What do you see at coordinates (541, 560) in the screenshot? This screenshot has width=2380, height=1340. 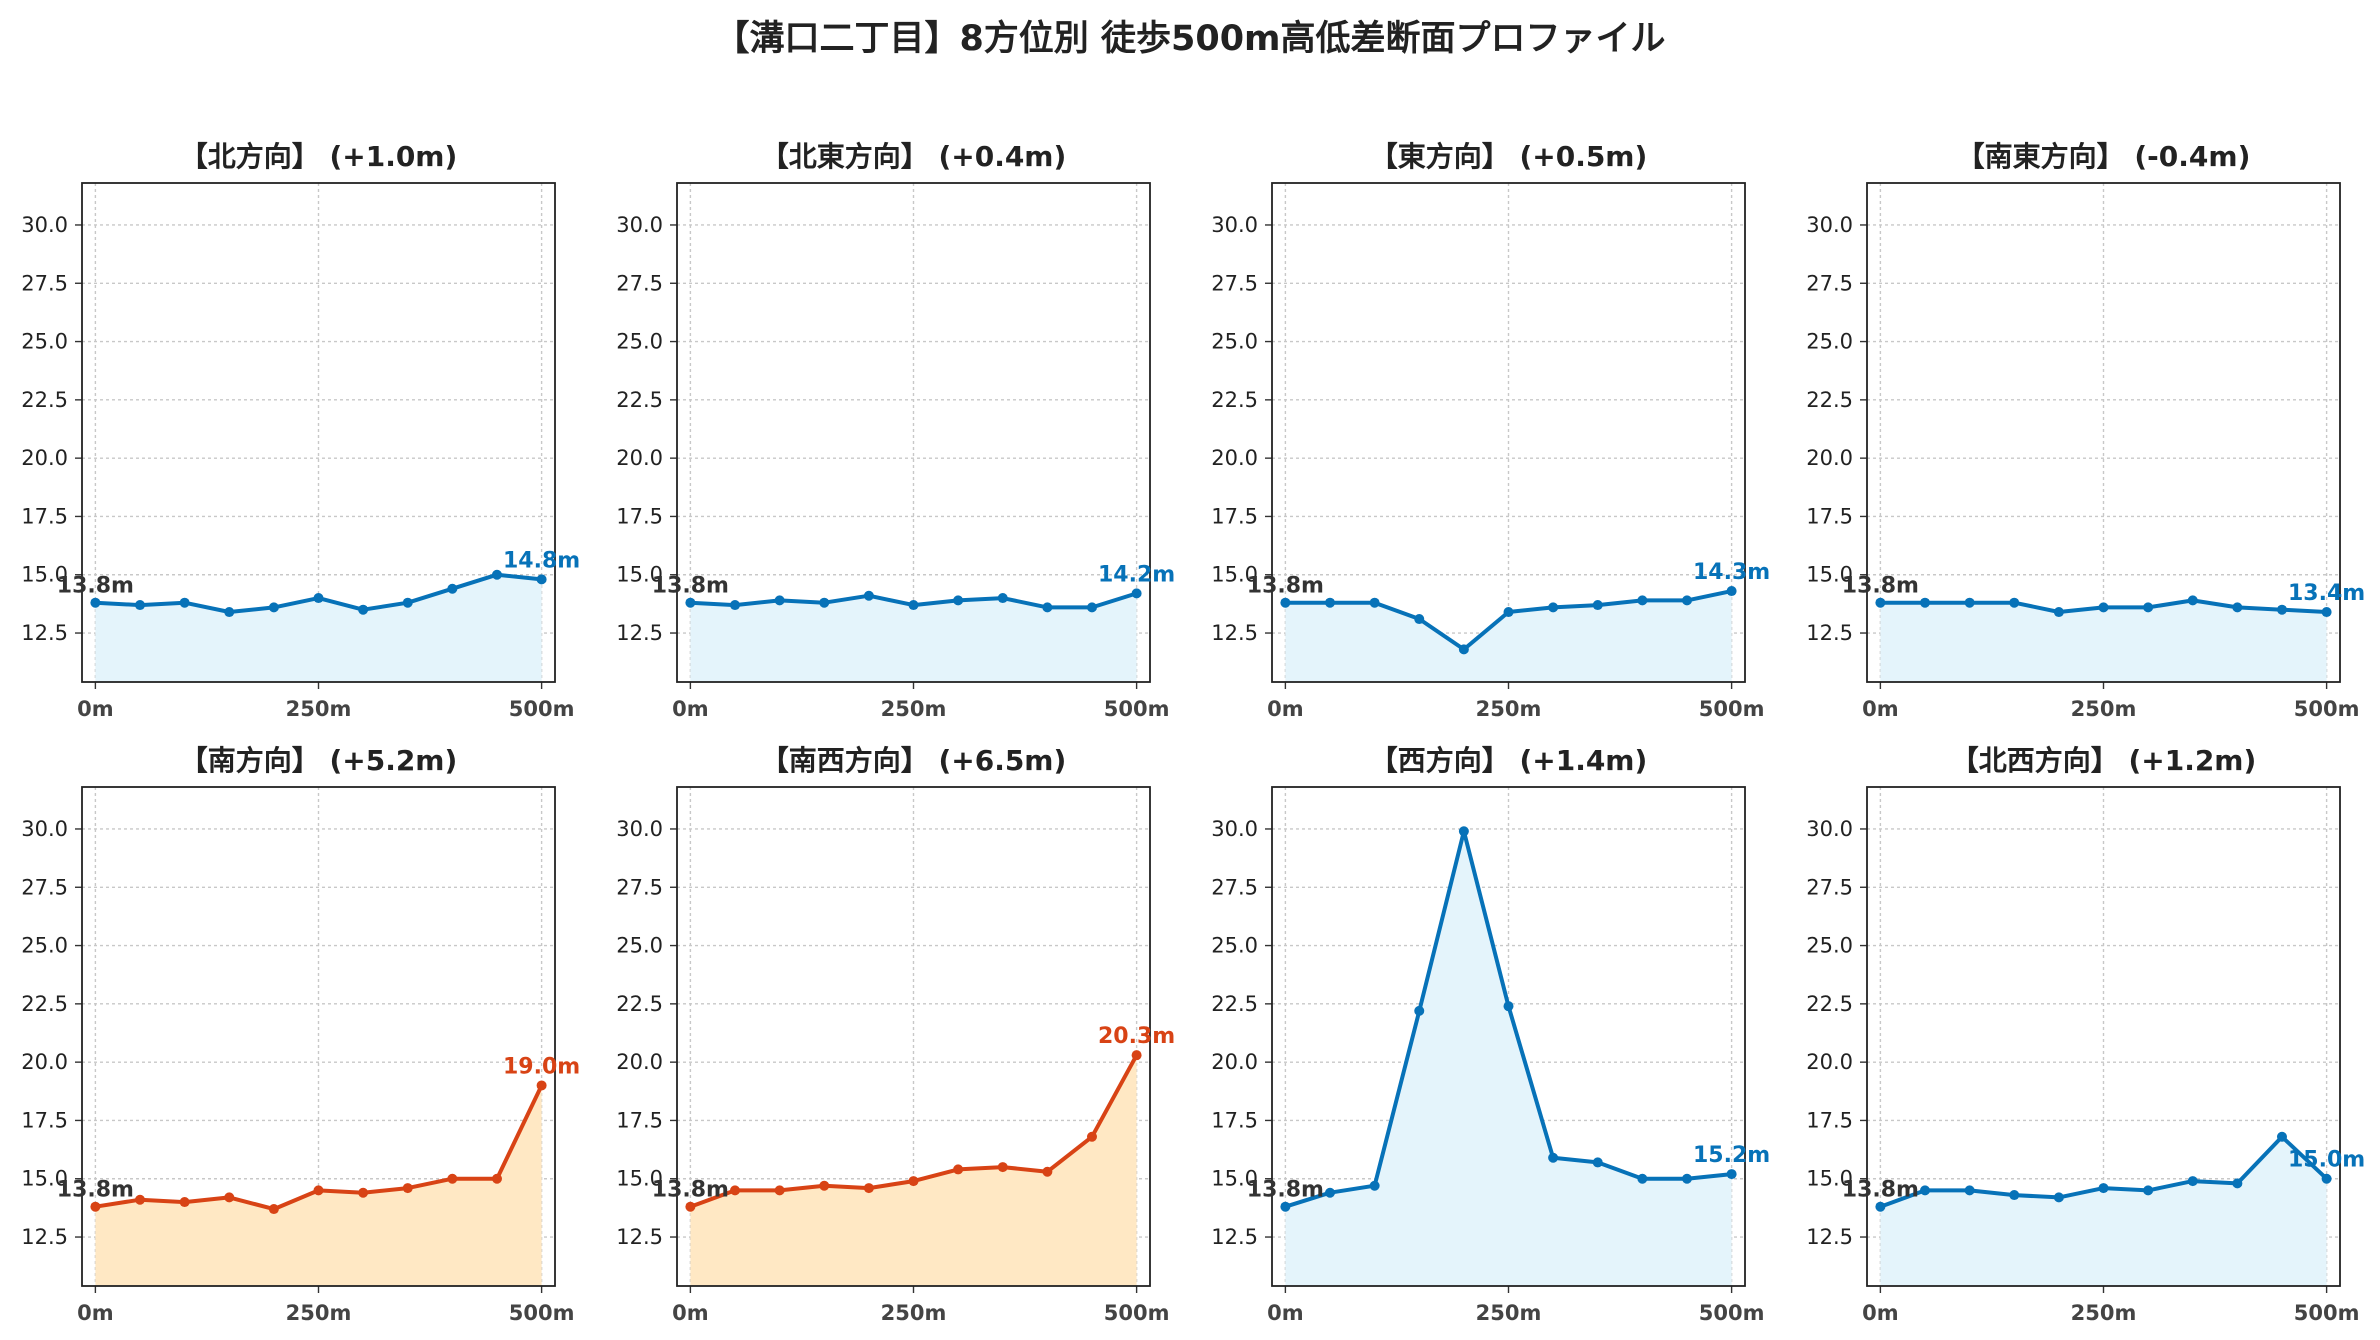 I see `end-elevation-label: 14.8m` at bounding box center [541, 560].